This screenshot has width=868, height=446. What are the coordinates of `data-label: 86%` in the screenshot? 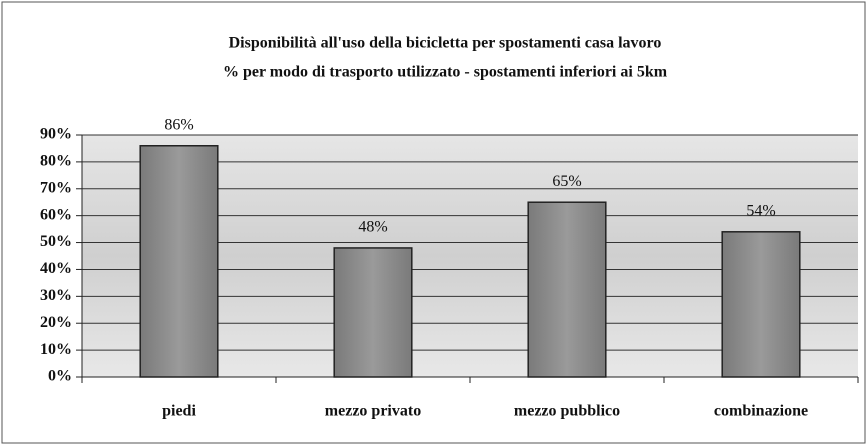 It's located at (178, 124).